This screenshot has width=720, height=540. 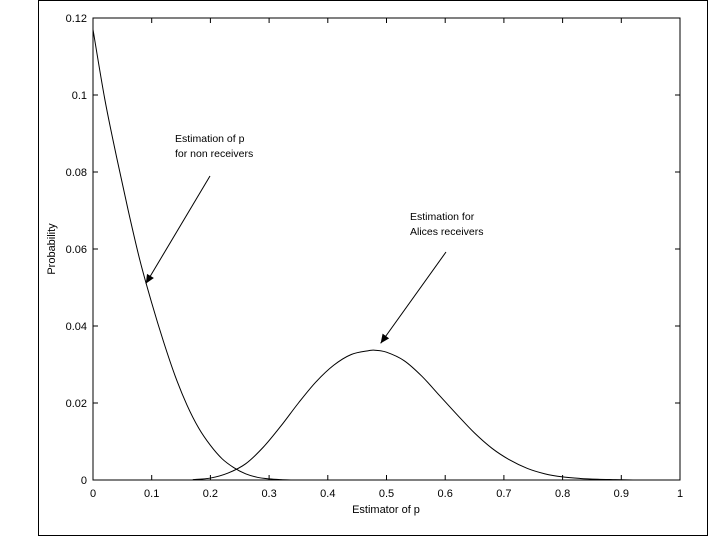 What do you see at coordinates (447, 232) in the screenshot?
I see `annotation-text: Alices receivers` at bounding box center [447, 232].